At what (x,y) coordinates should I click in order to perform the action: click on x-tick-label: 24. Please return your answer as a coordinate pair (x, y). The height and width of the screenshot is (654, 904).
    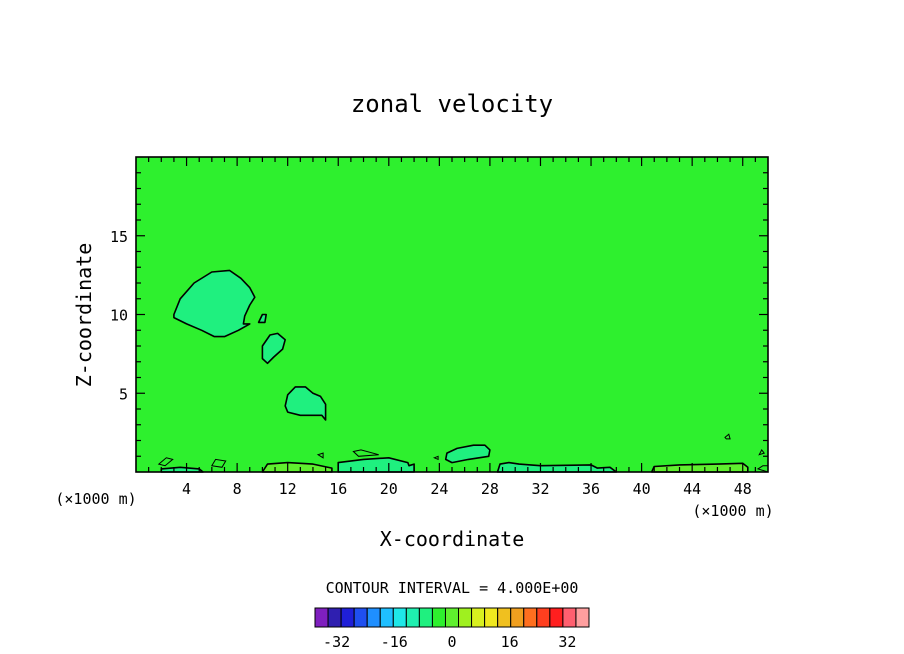
    Looking at the image, I should click on (439, 489).